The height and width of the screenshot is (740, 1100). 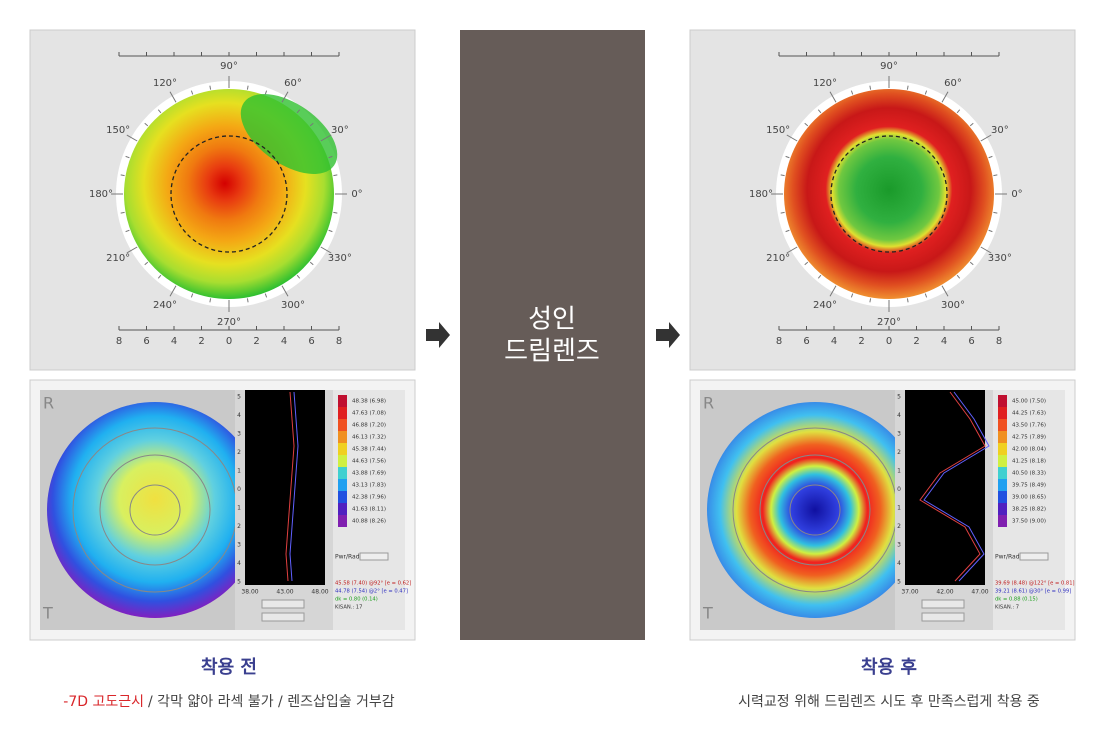 I want to click on angle-label: 120°, so click(x=165, y=83).